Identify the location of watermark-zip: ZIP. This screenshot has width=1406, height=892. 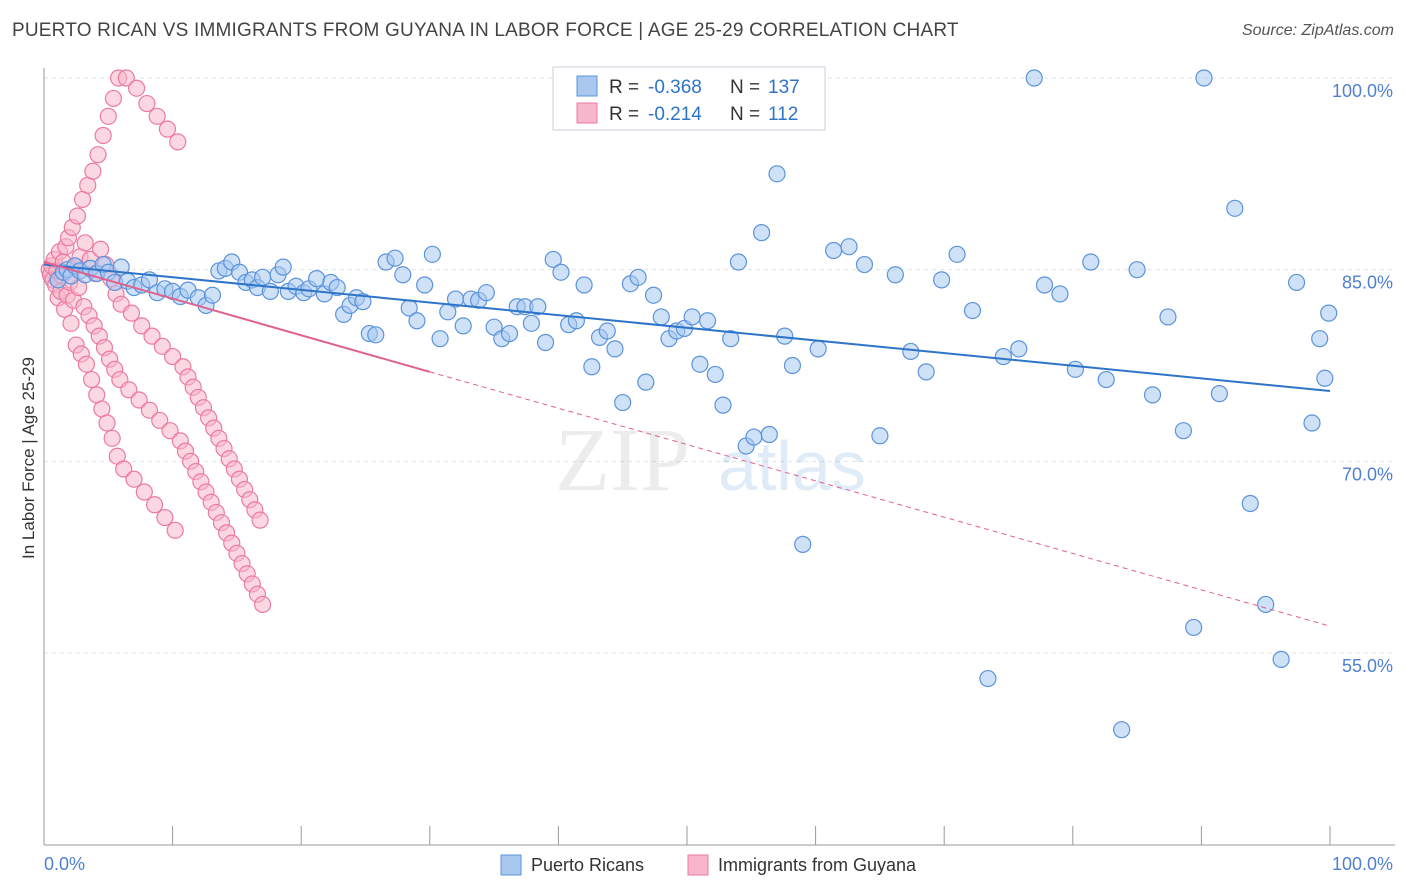
(622, 460).